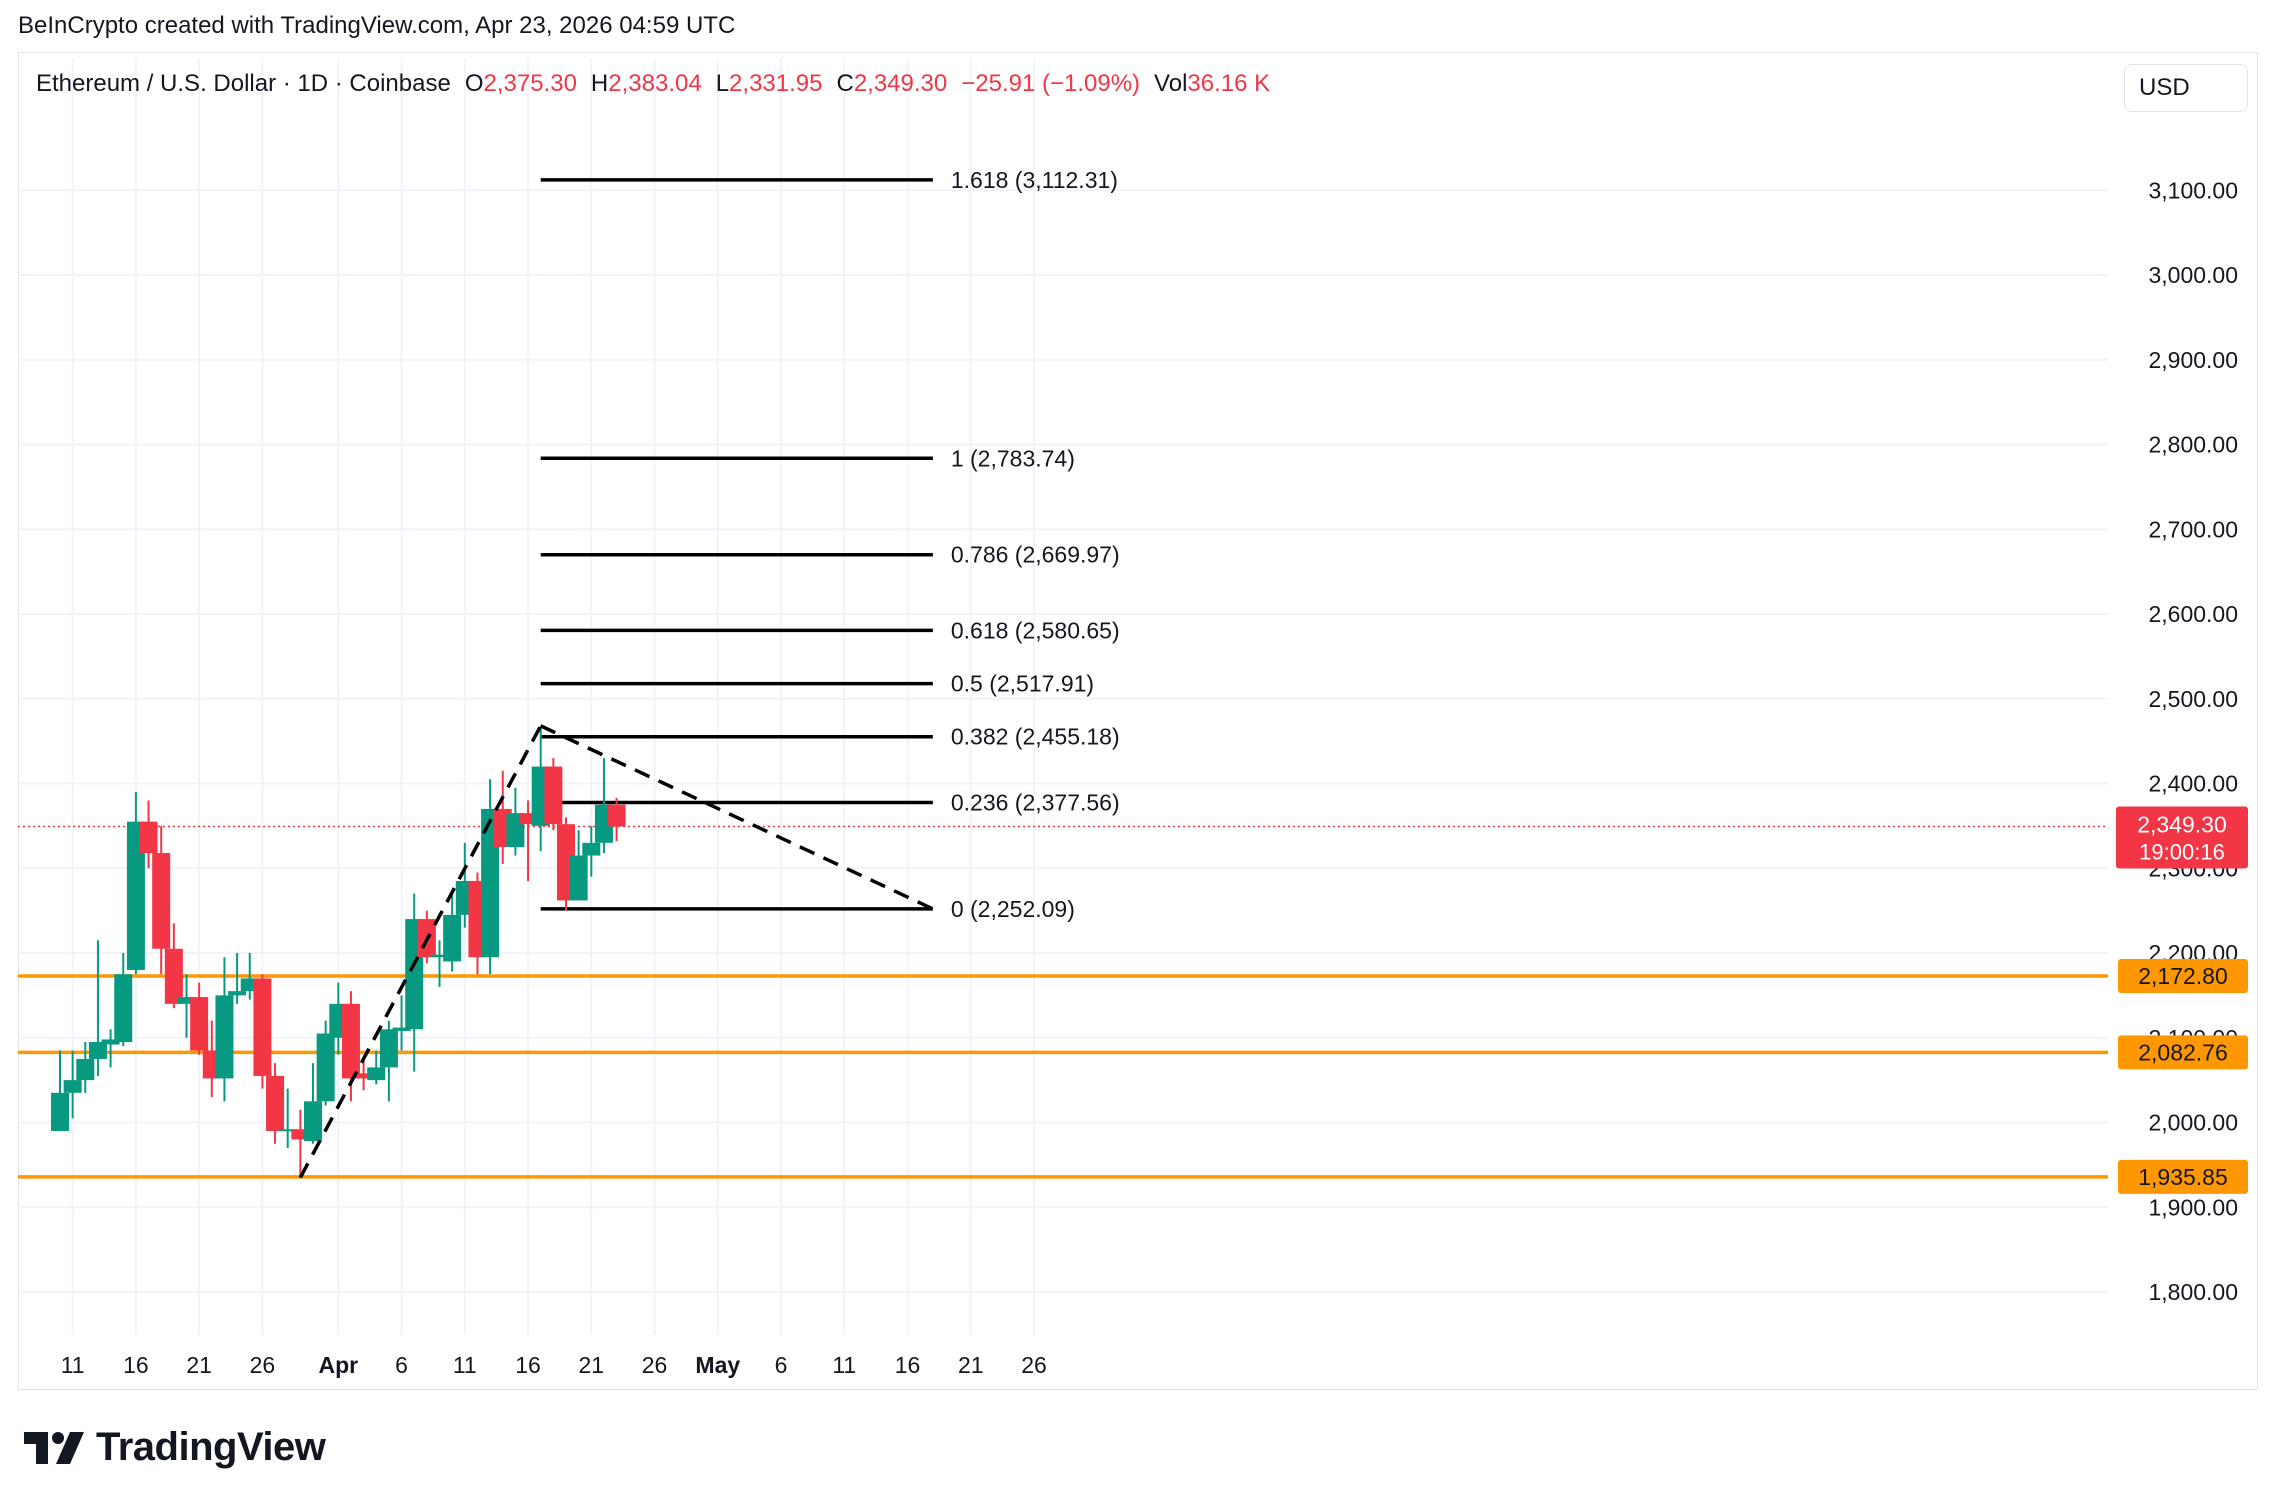 This screenshot has height=1510, width=2278. I want to click on last-price-countdown: 19:00:16, so click(2182, 851).